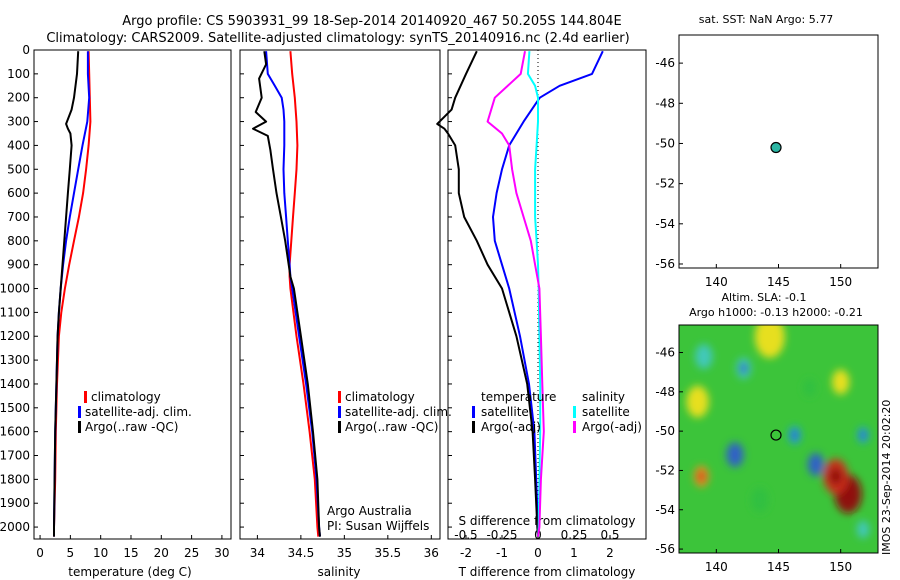 The width and height of the screenshot is (900, 580). Describe the element at coordinates (574, 427) in the screenshot. I see `legend-swatch-sal-argo` at that location.